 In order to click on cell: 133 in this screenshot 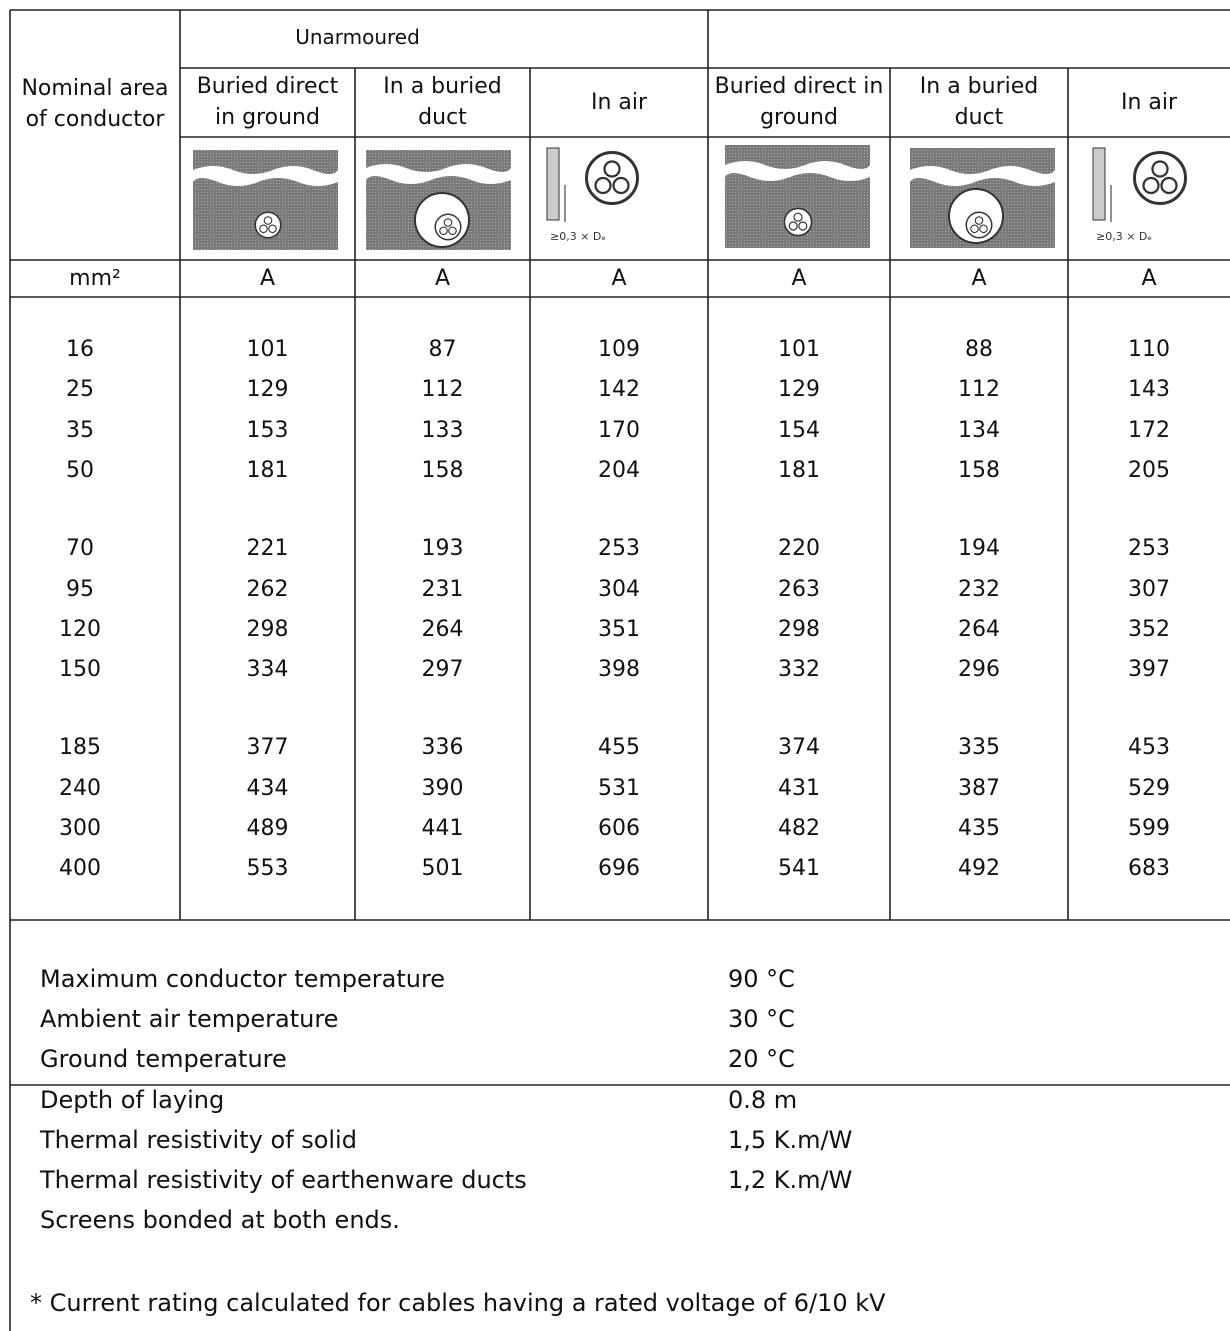, I will do `click(442, 430)`.